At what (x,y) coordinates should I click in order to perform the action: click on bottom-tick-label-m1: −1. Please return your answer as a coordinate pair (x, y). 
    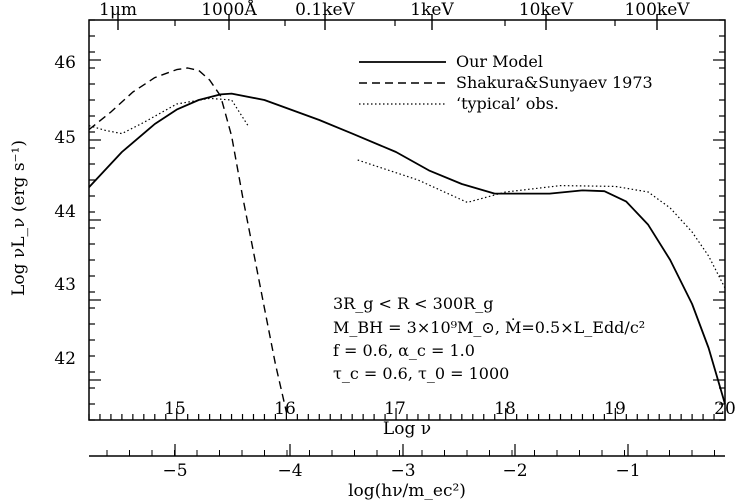
    Looking at the image, I should click on (627, 471).